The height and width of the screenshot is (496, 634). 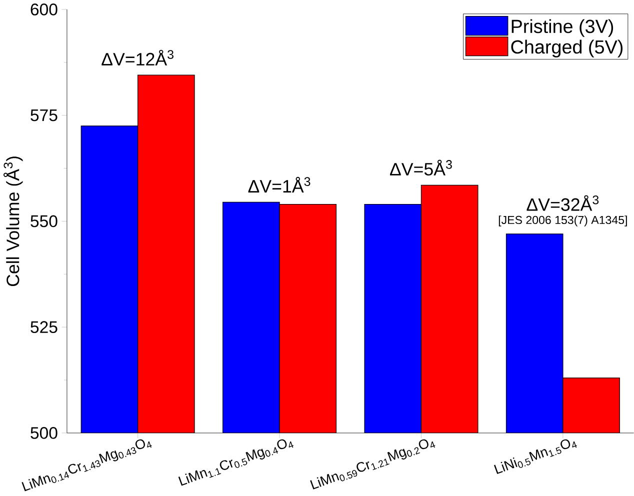 What do you see at coordinates (566, 49) in the screenshot?
I see `legend-label: Charged (5V)` at bounding box center [566, 49].